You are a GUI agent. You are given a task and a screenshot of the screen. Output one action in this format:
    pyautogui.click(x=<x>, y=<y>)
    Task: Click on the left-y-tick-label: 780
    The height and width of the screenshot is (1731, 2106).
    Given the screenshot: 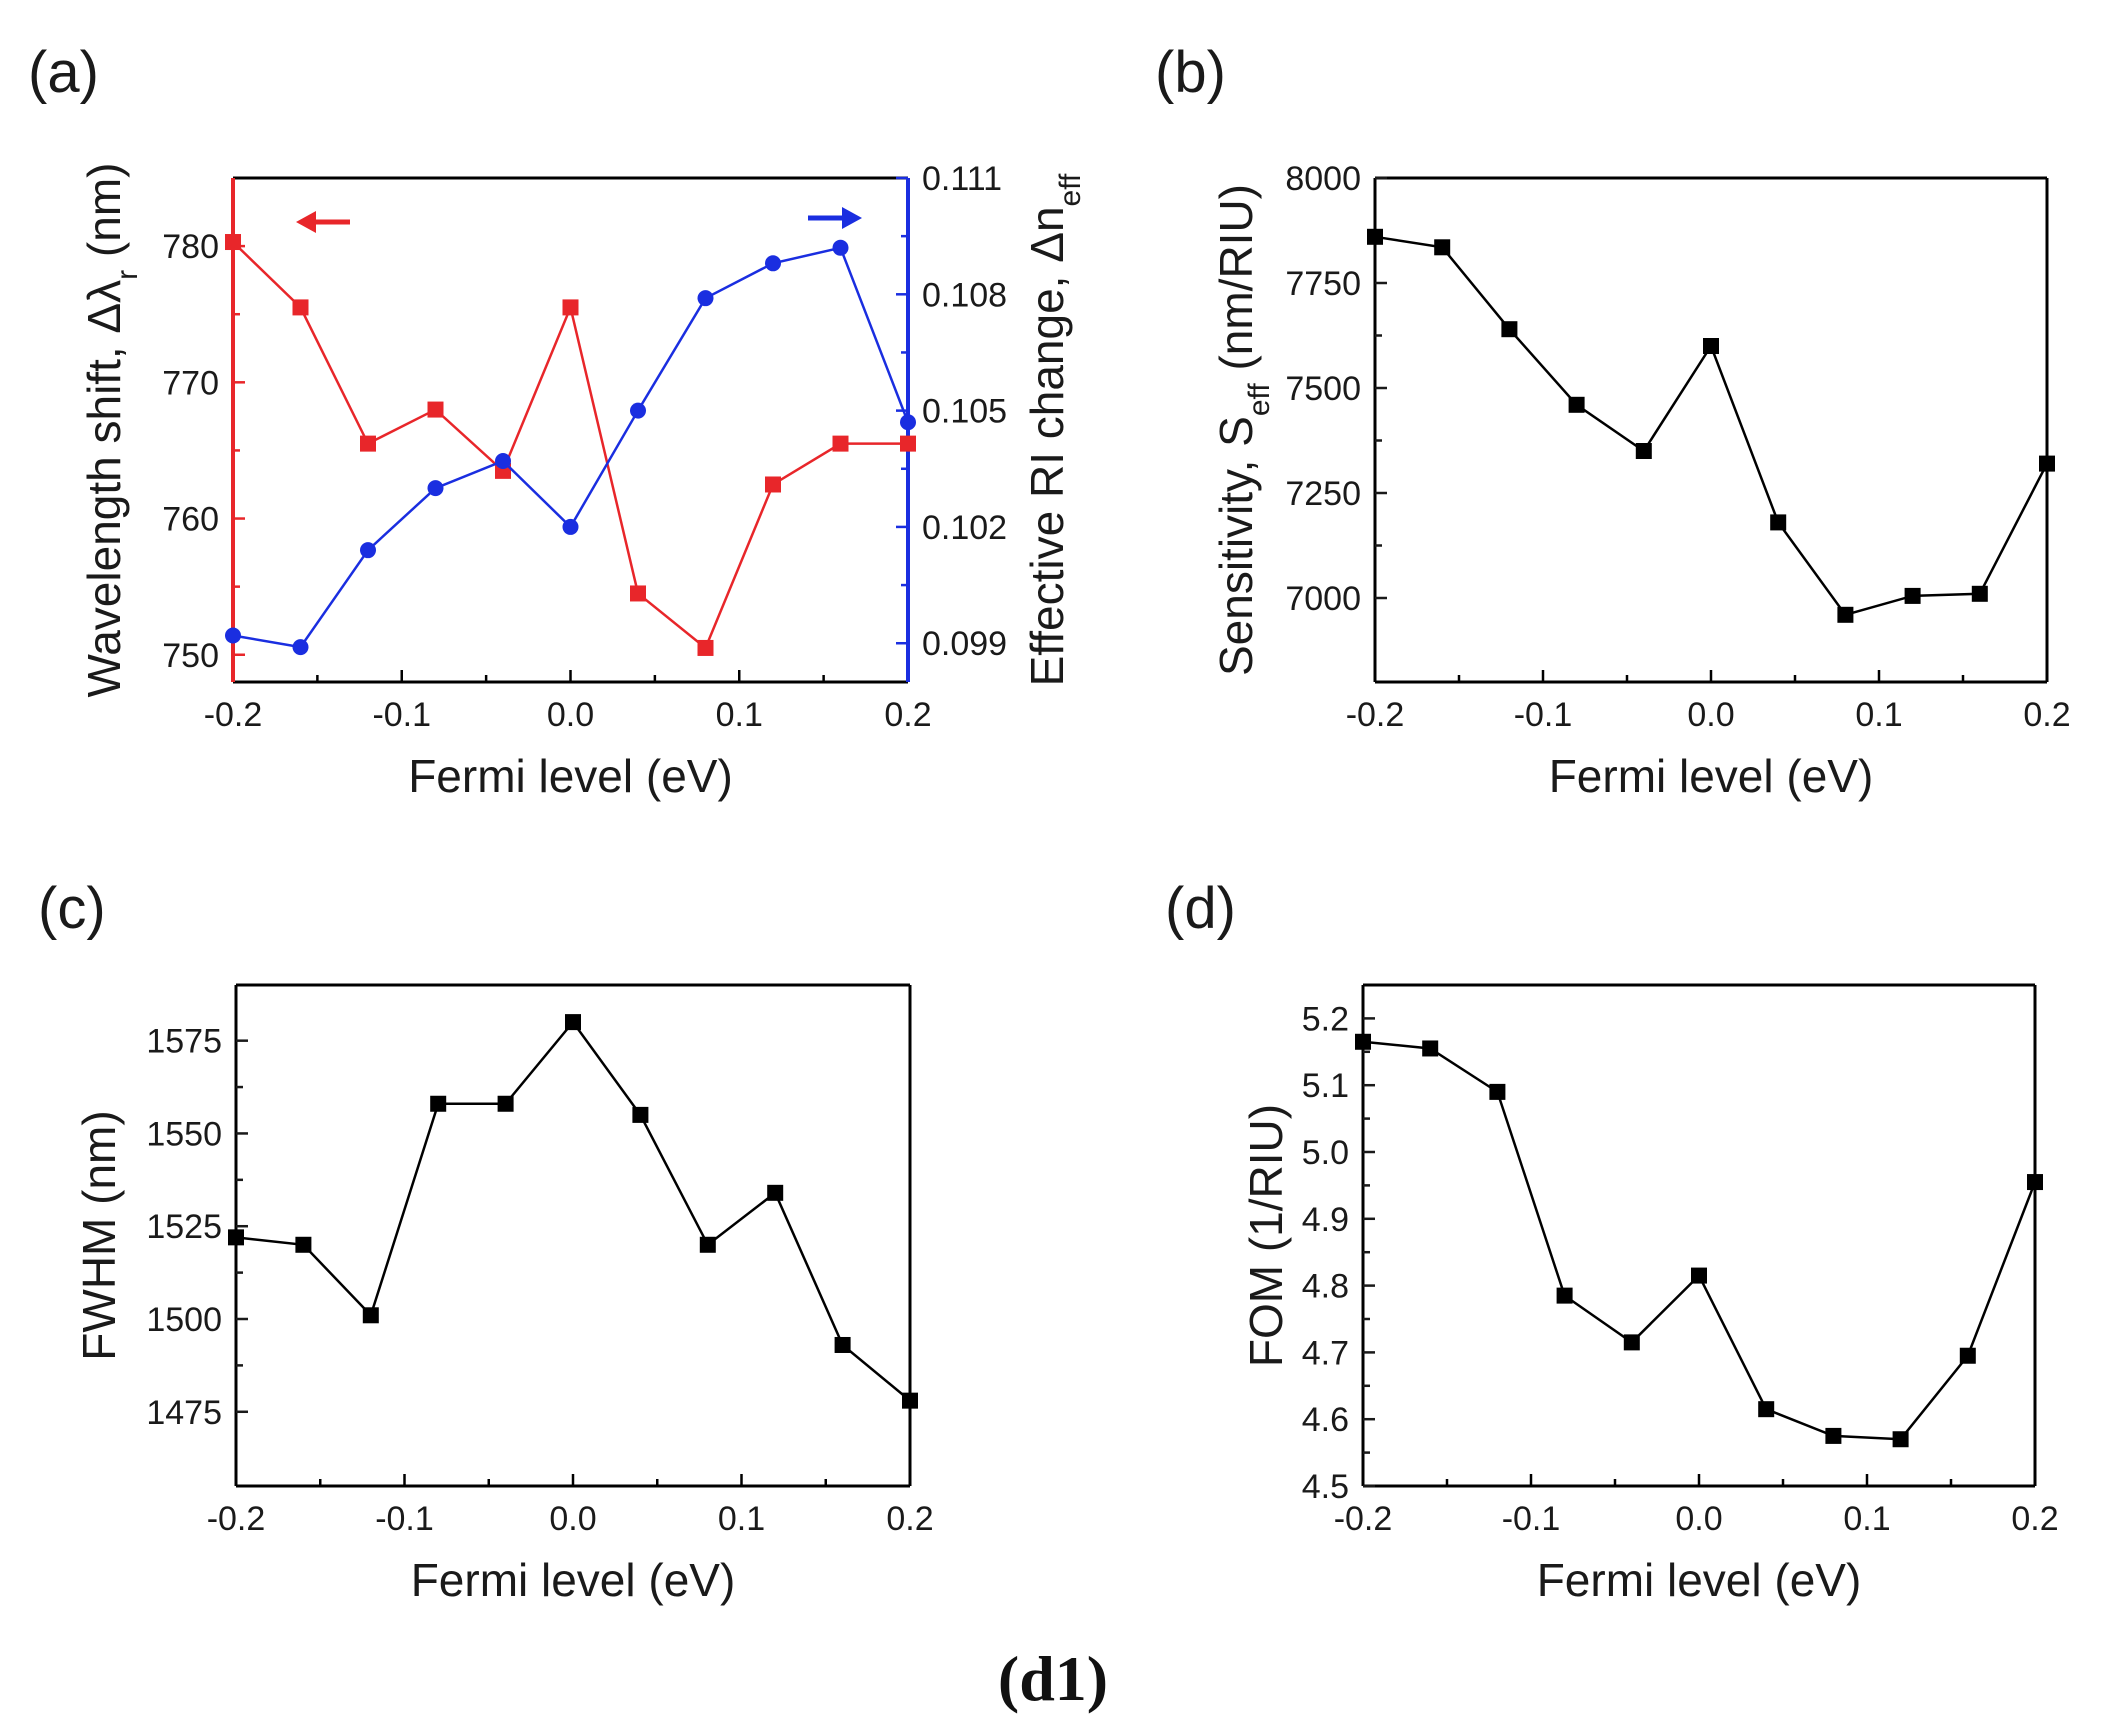 What is the action you would take?
    pyautogui.click(x=190, y=247)
    